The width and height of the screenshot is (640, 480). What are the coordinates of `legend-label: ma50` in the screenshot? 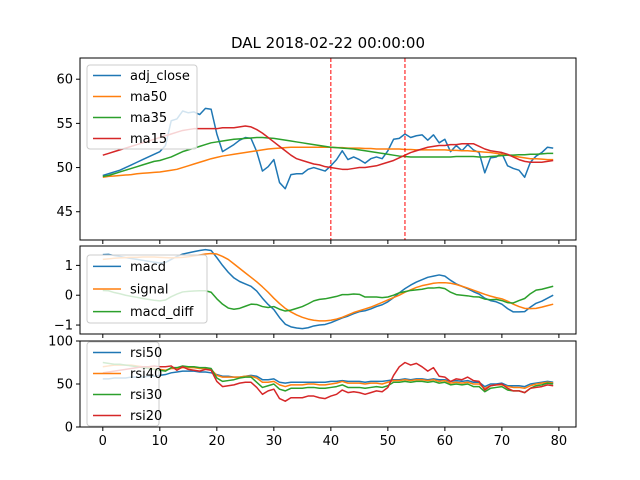 It's located at (148, 97).